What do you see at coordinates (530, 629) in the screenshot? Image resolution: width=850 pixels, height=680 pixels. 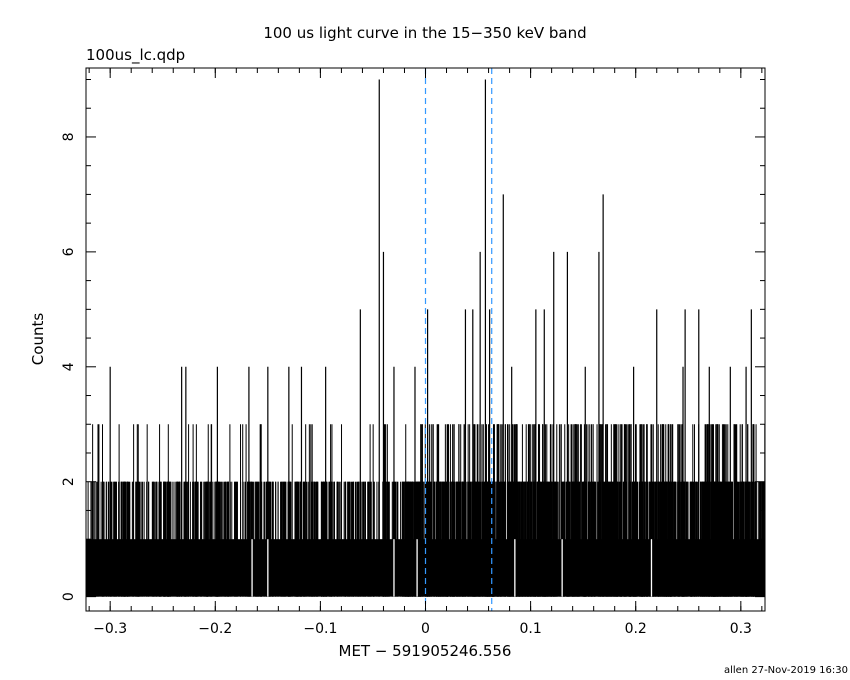 I see `x-tick-label: 0.1` at bounding box center [530, 629].